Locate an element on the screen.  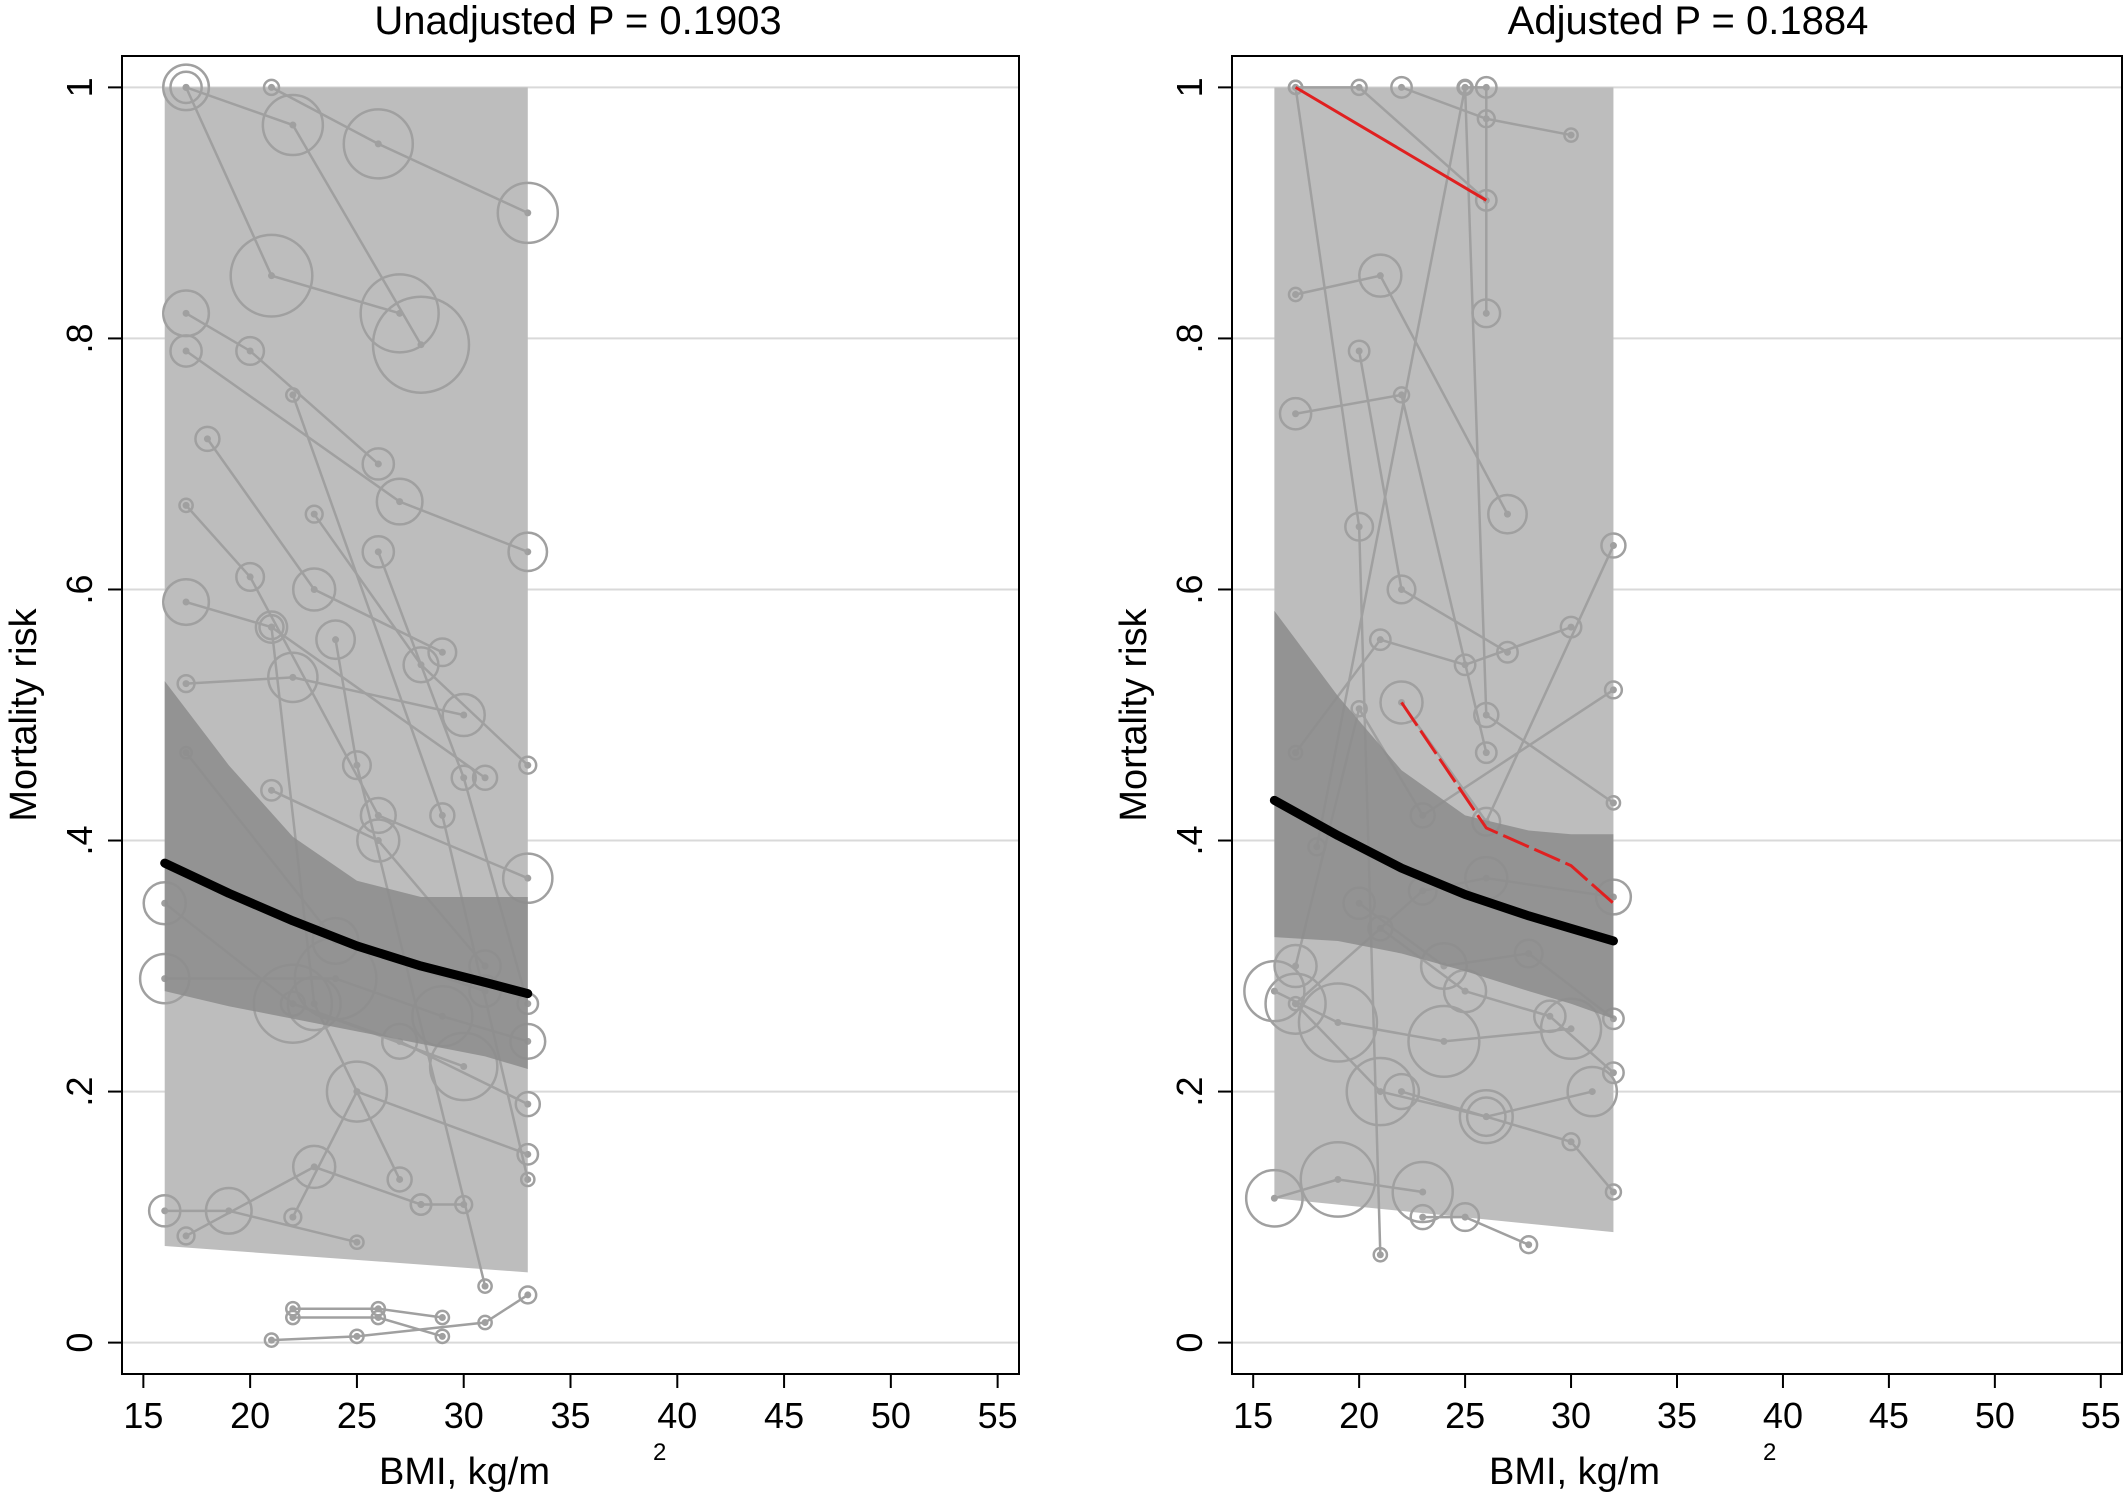
x-tick-label: 55 is located at coordinates (2101, 1415).